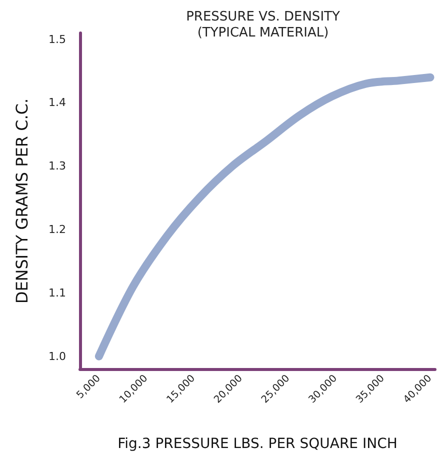 The image size is (439, 459). I want to click on y-axis-title: DENSITY GRAMS PER C.C., so click(22, 201).